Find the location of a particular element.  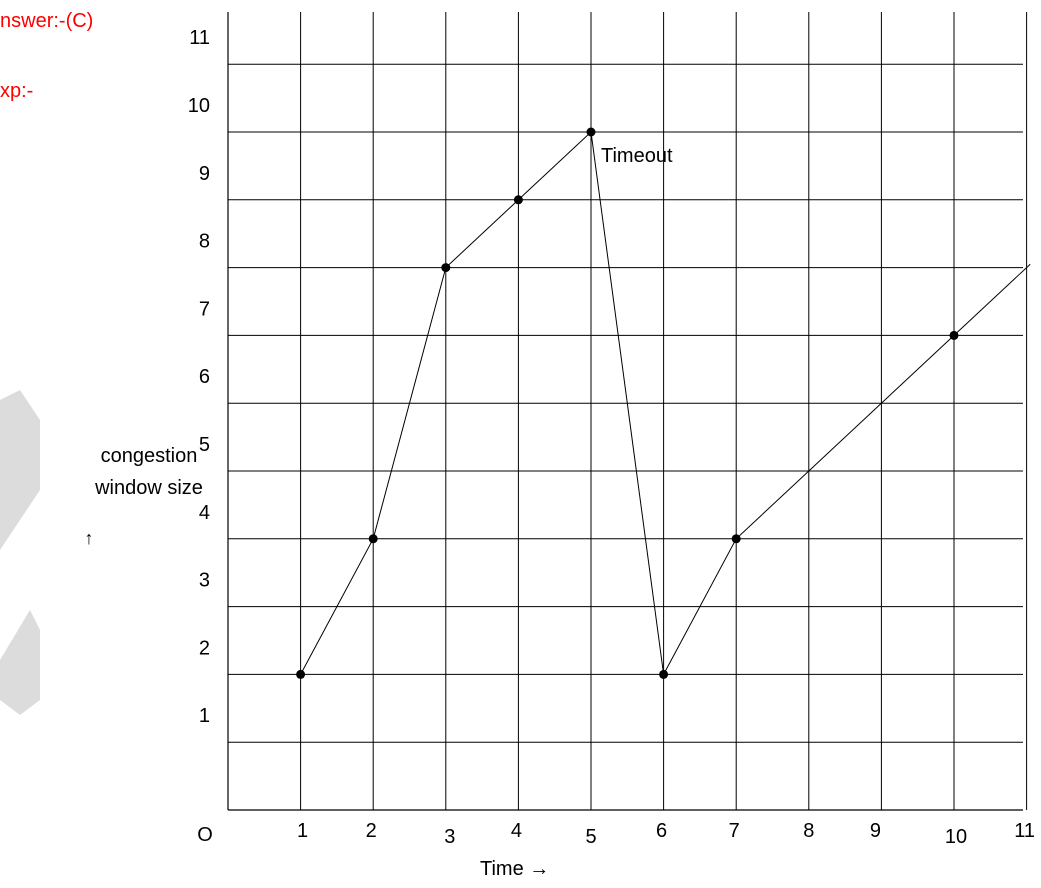

answer-text: nswer:-(C) is located at coordinates (47, 21).